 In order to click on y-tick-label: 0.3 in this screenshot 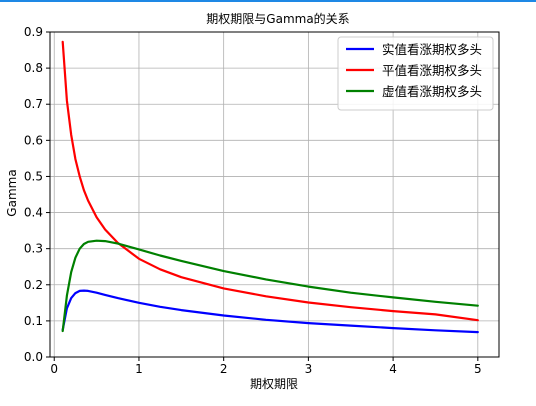, I will do `click(33, 249)`.